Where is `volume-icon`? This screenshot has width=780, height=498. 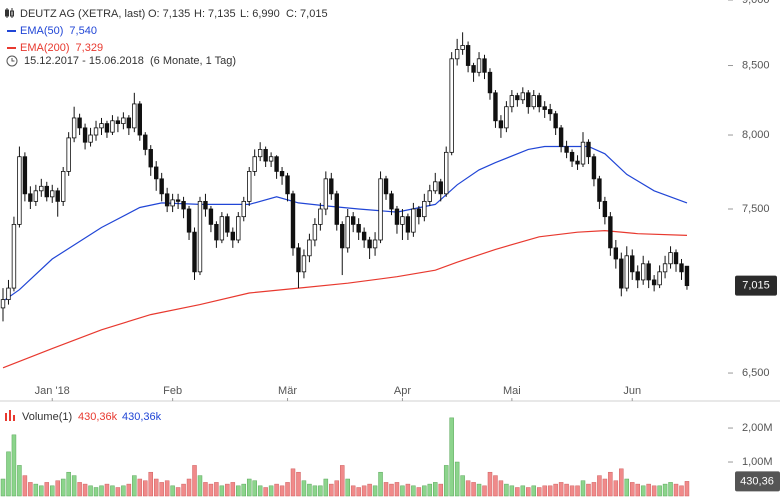
volume-icon is located at coordinates (6, 417).